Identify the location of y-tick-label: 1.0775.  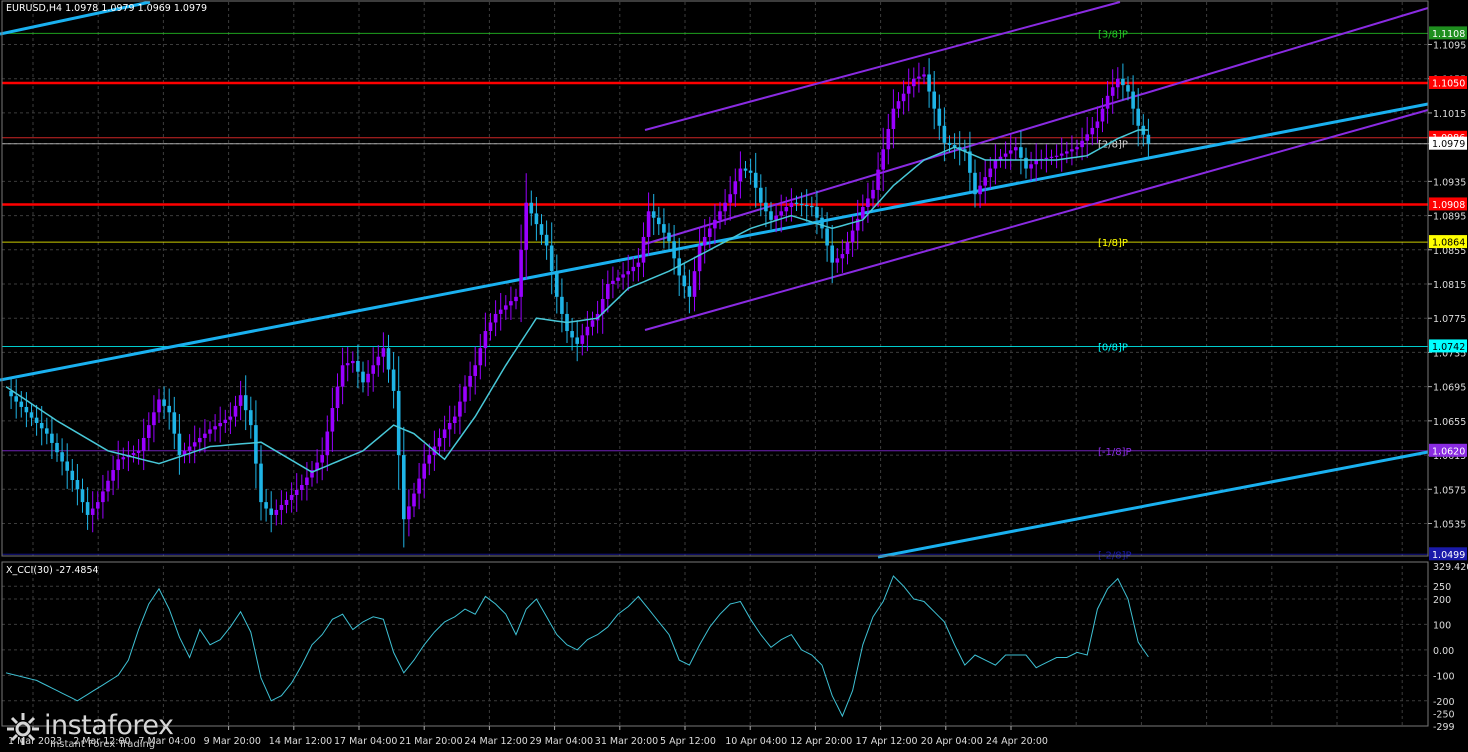
(1449, 319).